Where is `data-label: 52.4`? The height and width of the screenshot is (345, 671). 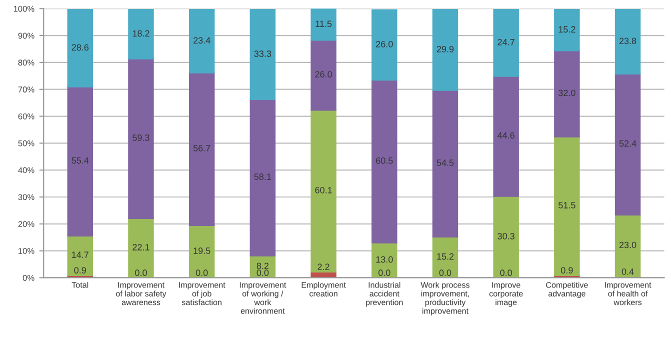
data-label: 52.4 is located at coordinates (627, 143).